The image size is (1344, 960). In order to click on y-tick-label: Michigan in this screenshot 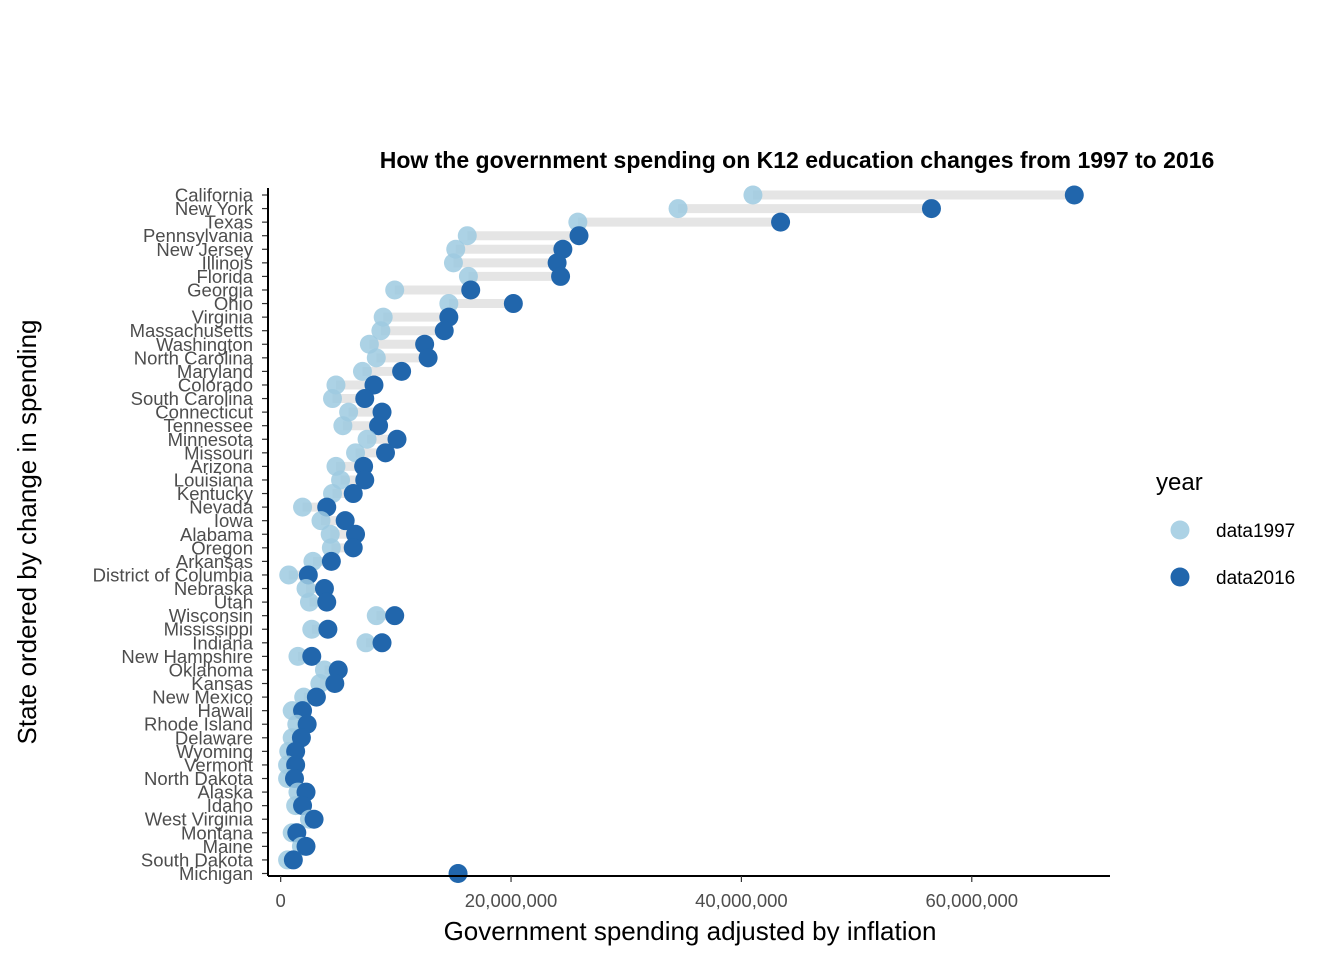, I will do `click(216, 873)`.